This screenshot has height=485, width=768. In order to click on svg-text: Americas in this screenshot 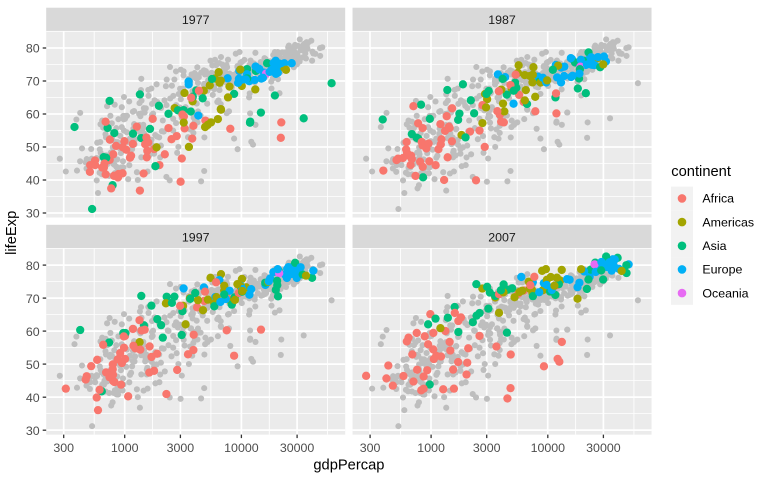, I will do `click(728, 222)`.